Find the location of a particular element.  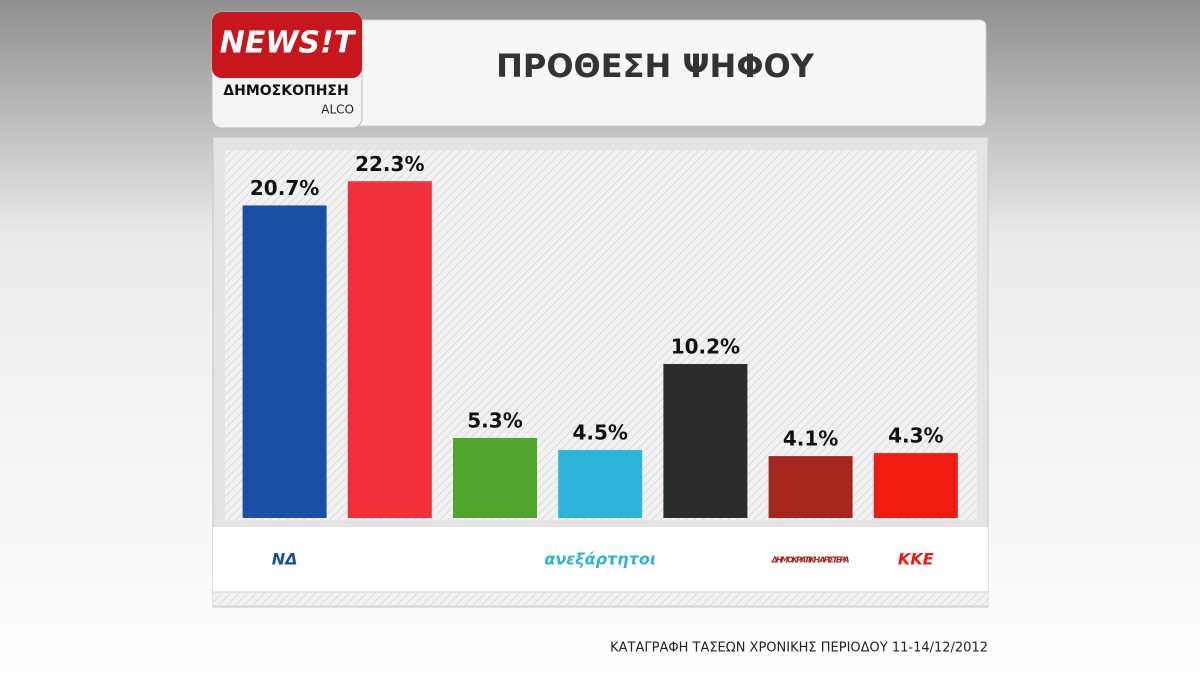

value-label: 4.1% is located at coordinates (810, 439).